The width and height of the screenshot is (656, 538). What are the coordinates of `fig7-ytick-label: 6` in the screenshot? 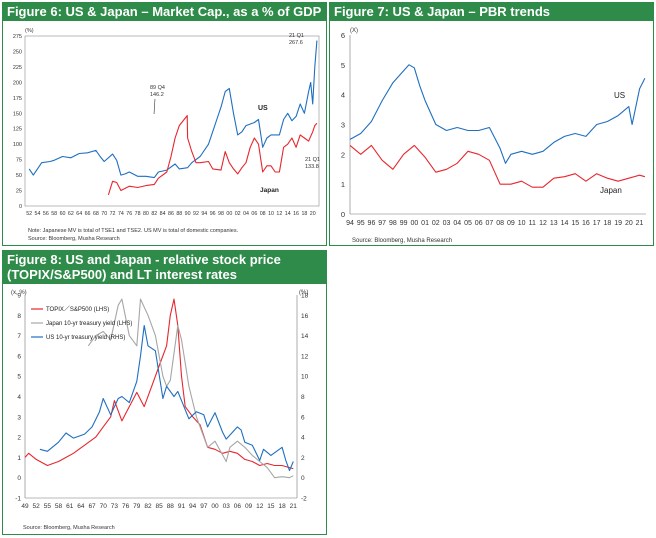 It's located at (343, 35).